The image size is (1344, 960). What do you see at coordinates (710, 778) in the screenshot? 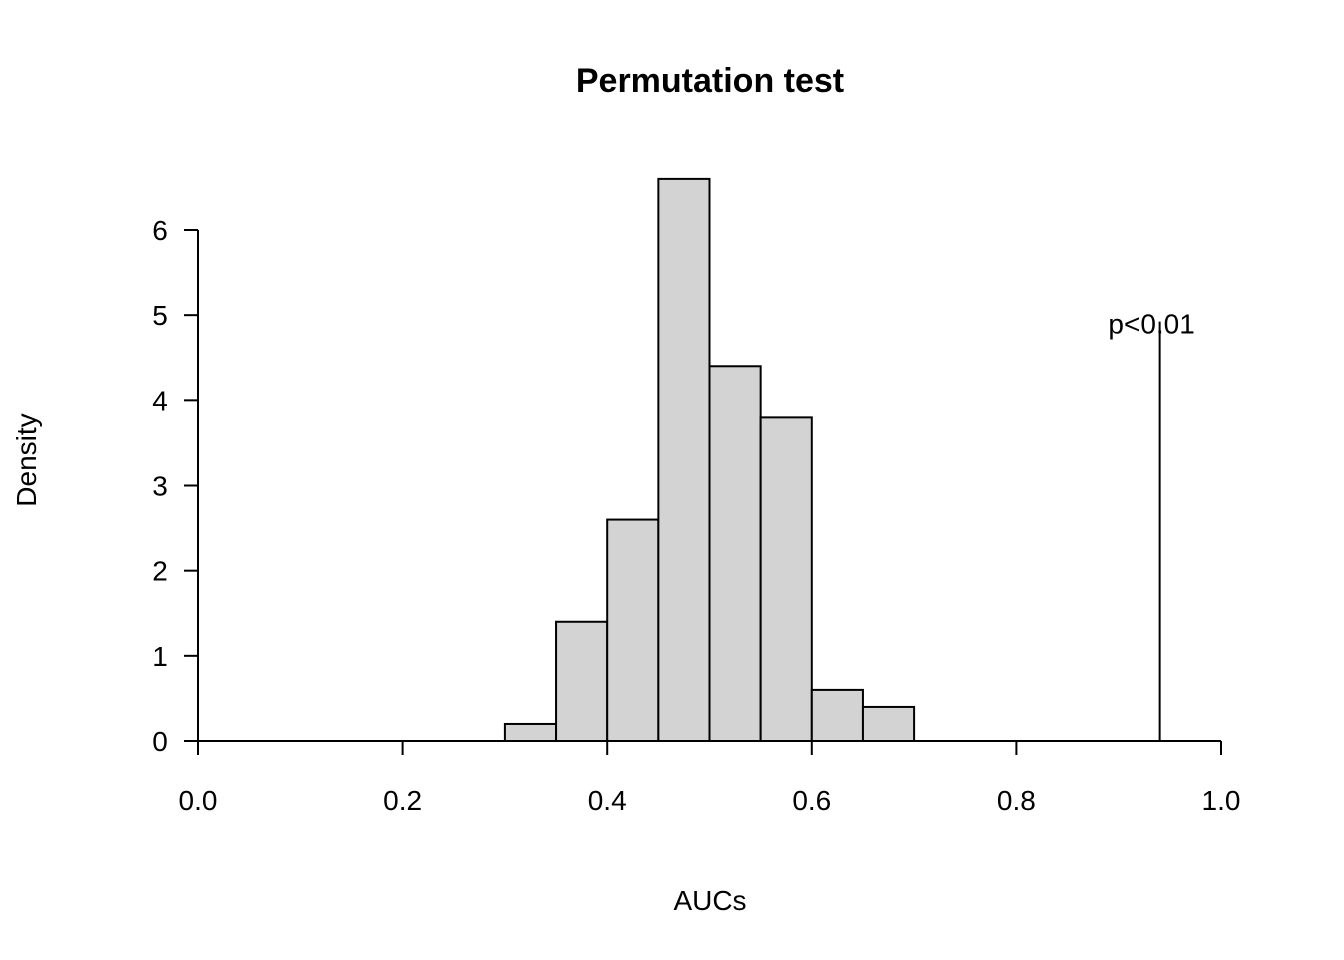
I see `x-axis: 0.0 0.2 0.4 0.6 0.8 1.0` at bounding box center [710, 778].